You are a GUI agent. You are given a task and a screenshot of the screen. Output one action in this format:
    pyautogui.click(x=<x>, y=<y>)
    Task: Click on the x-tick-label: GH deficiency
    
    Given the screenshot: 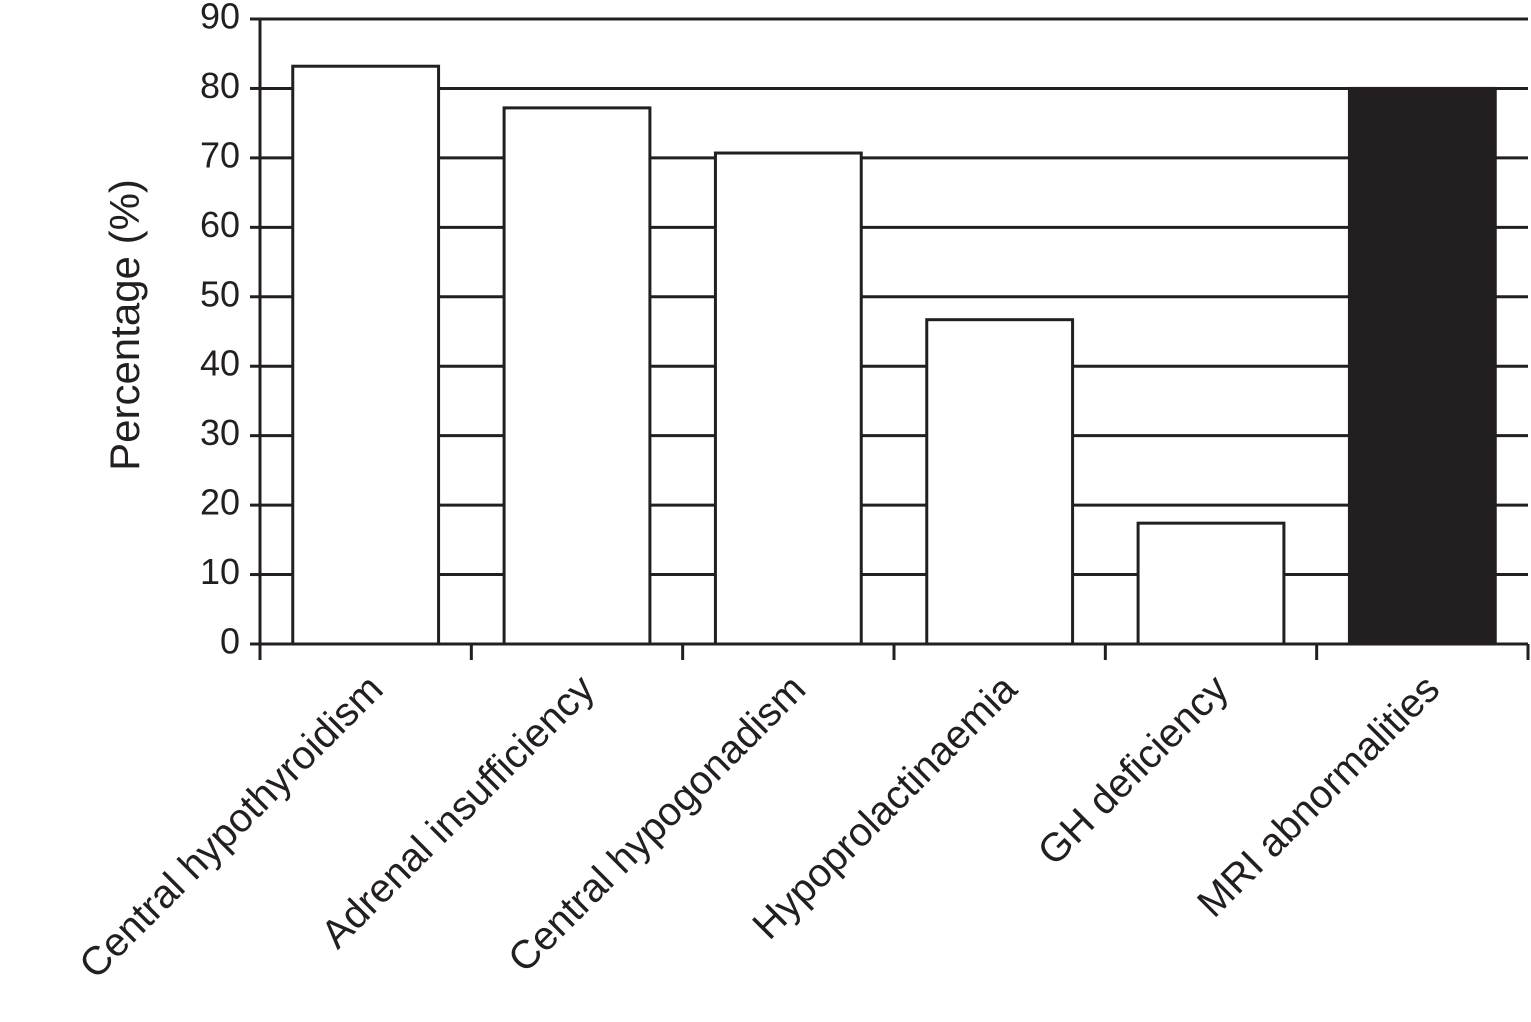 What is the action you would take?
    pyautogui.click(x=1133, y=770)
    